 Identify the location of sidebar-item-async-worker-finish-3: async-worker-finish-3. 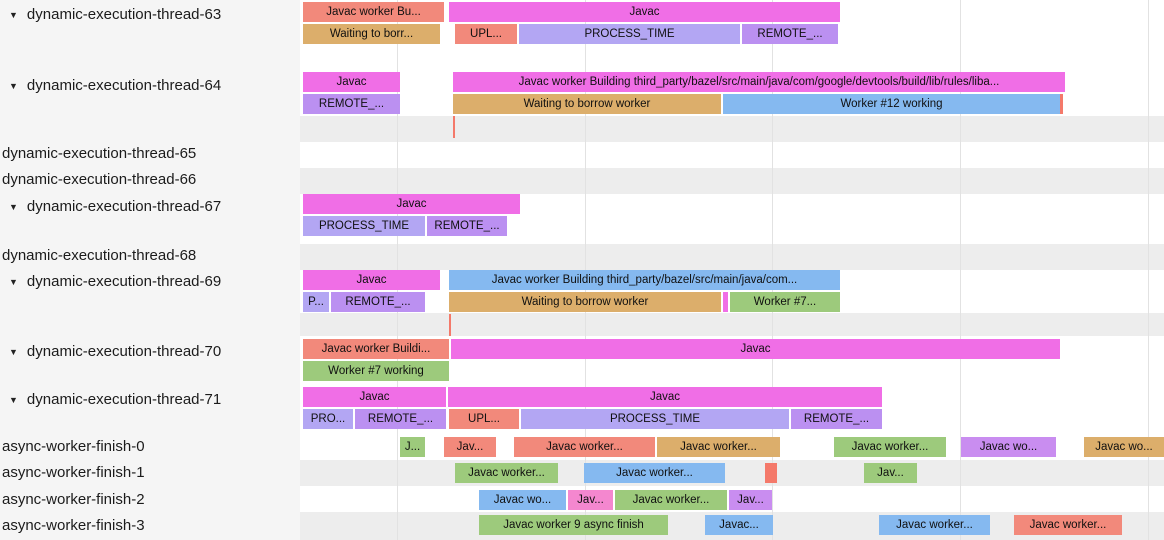
(72, 526).